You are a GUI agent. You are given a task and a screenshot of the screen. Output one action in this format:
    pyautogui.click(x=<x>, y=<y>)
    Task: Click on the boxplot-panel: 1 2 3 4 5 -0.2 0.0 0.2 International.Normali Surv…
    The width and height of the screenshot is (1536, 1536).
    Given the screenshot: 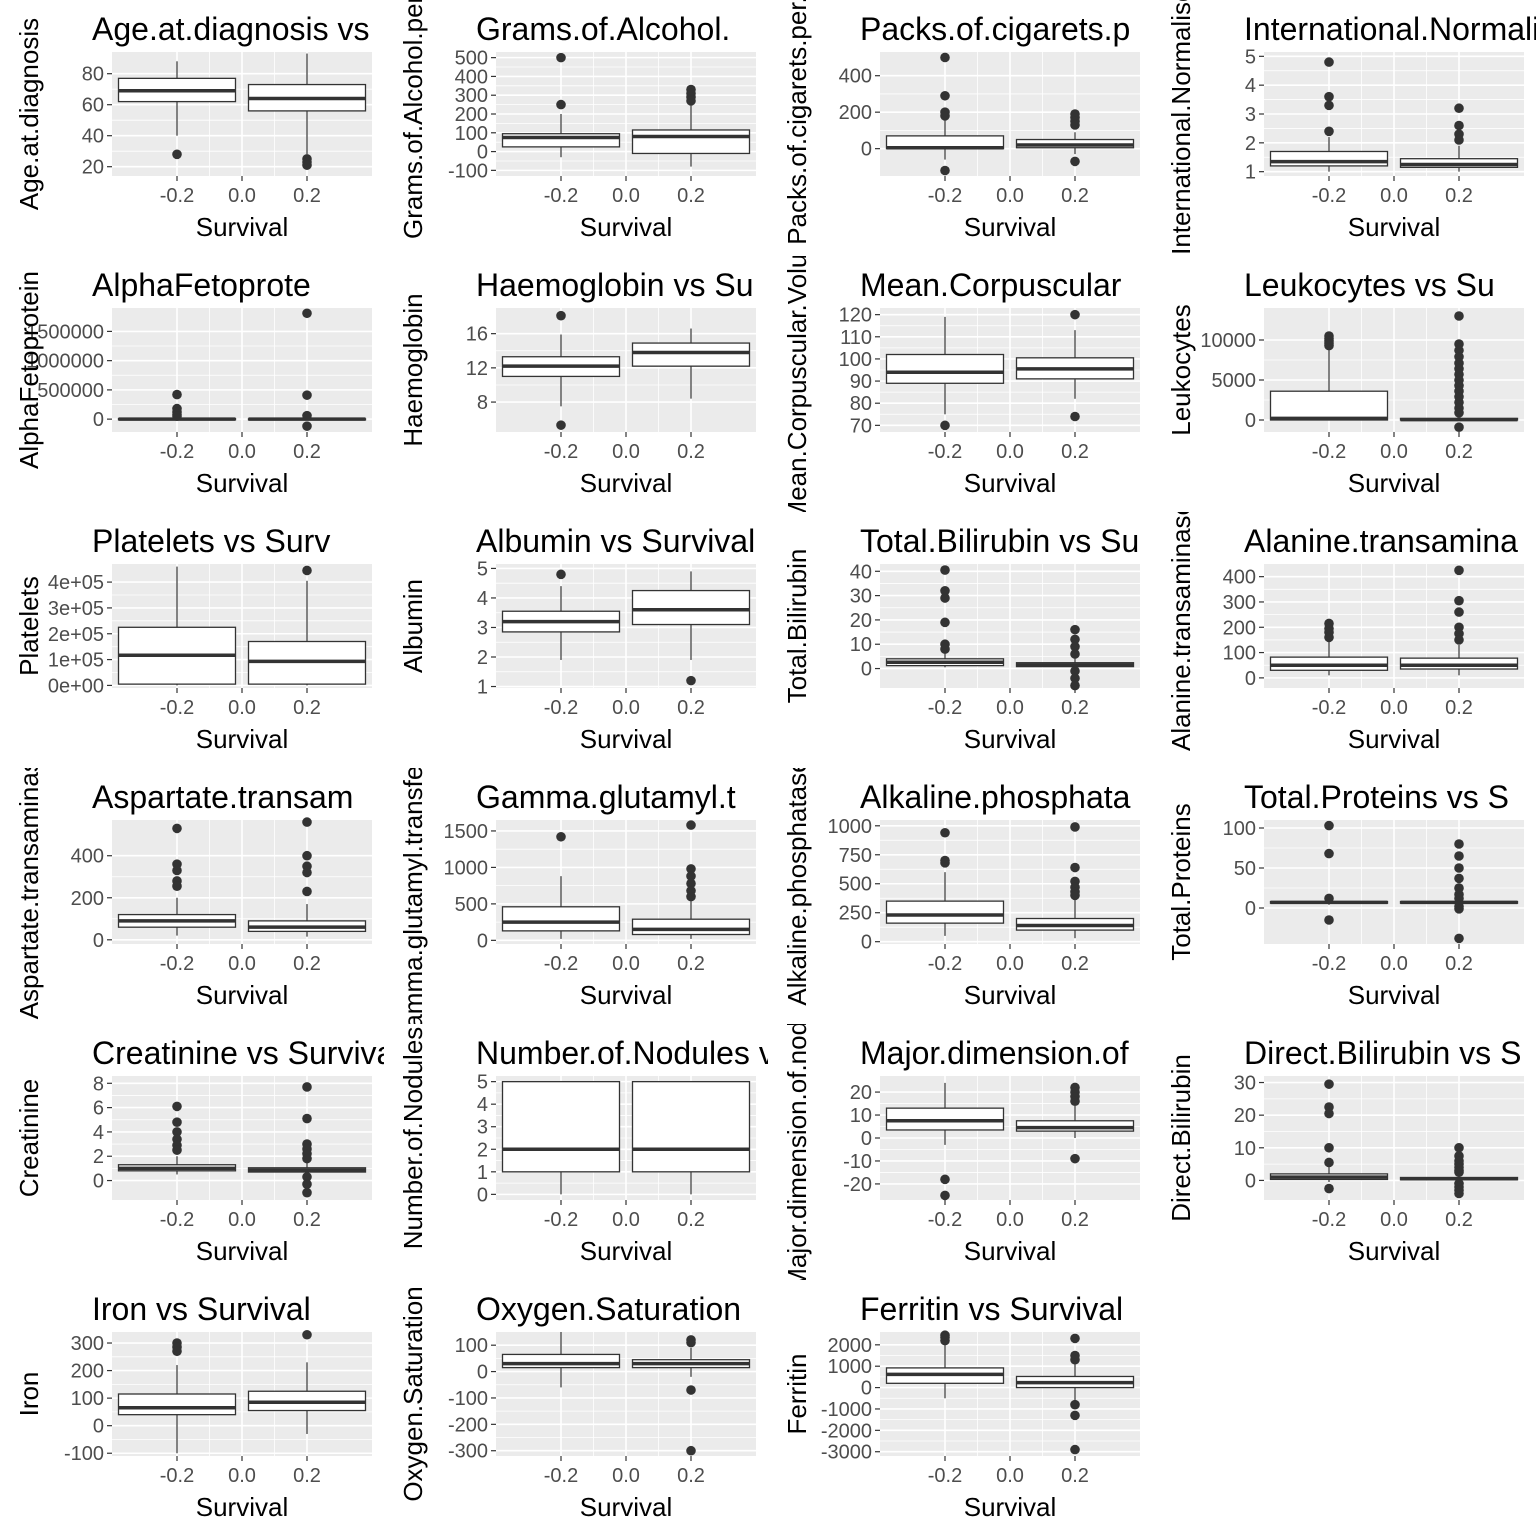 What is the action you would take?
    pyautogui.click(x=1344, y=128)
    